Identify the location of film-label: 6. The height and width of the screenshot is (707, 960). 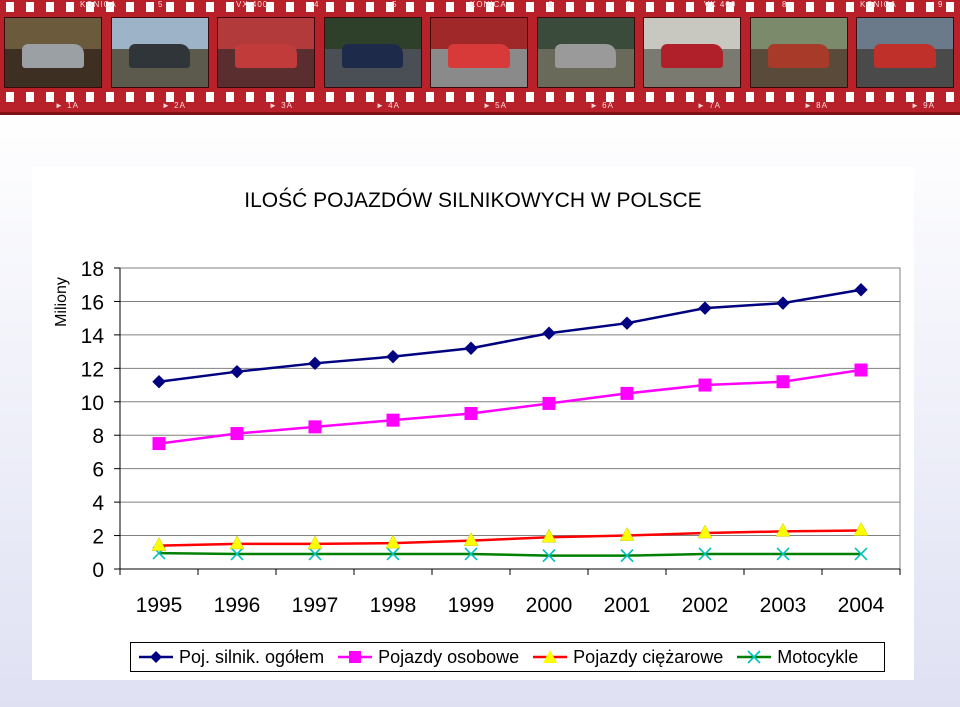
(551, 4).